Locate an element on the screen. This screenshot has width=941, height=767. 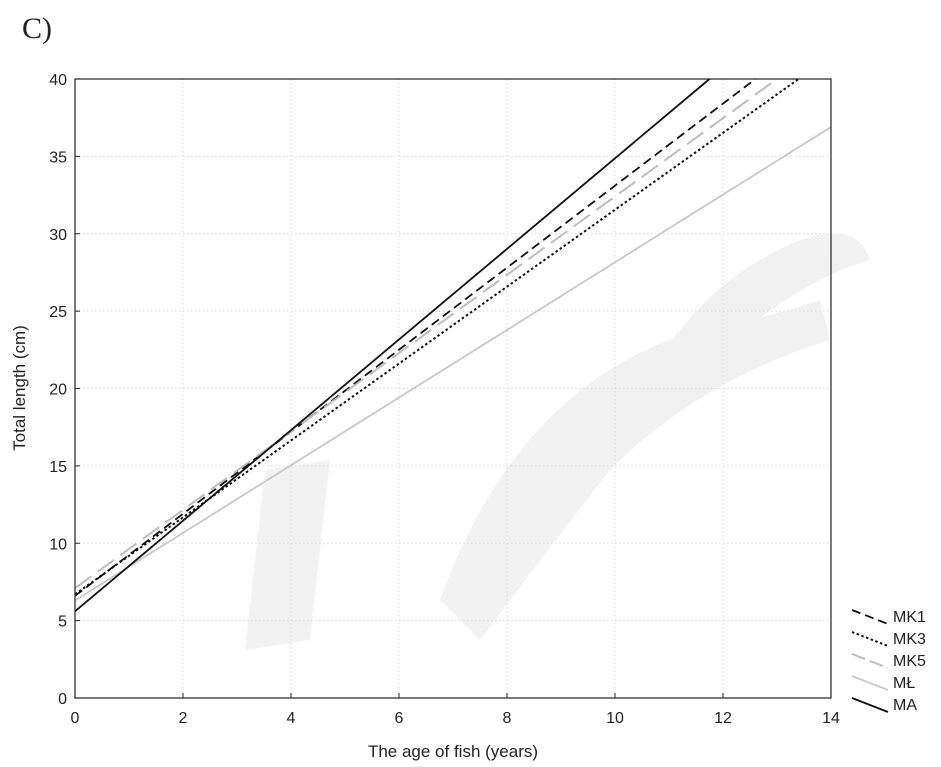
legend-label-3: MŁ is located at coordinates (904, 683).